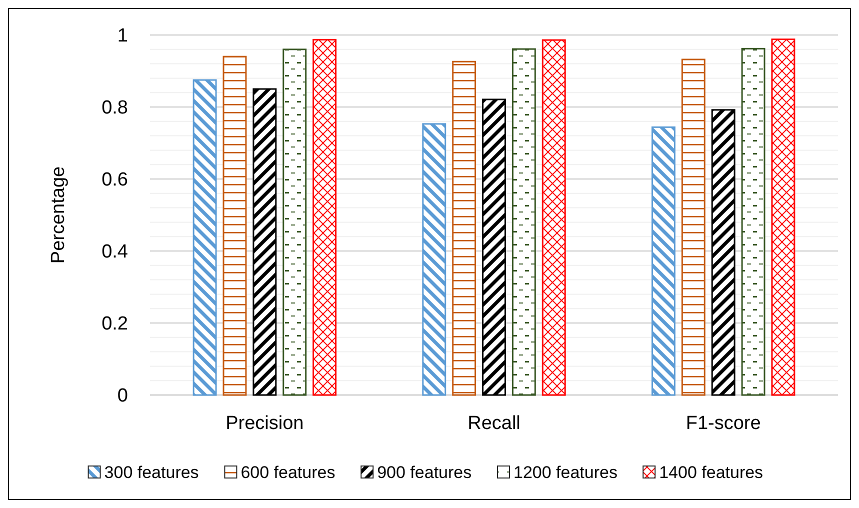 The width and height of the screenshot is (859, 508). Describe the element at coordinates (115, 108) in the screenshot. I see `y-tick-label: 0.8` at that location.